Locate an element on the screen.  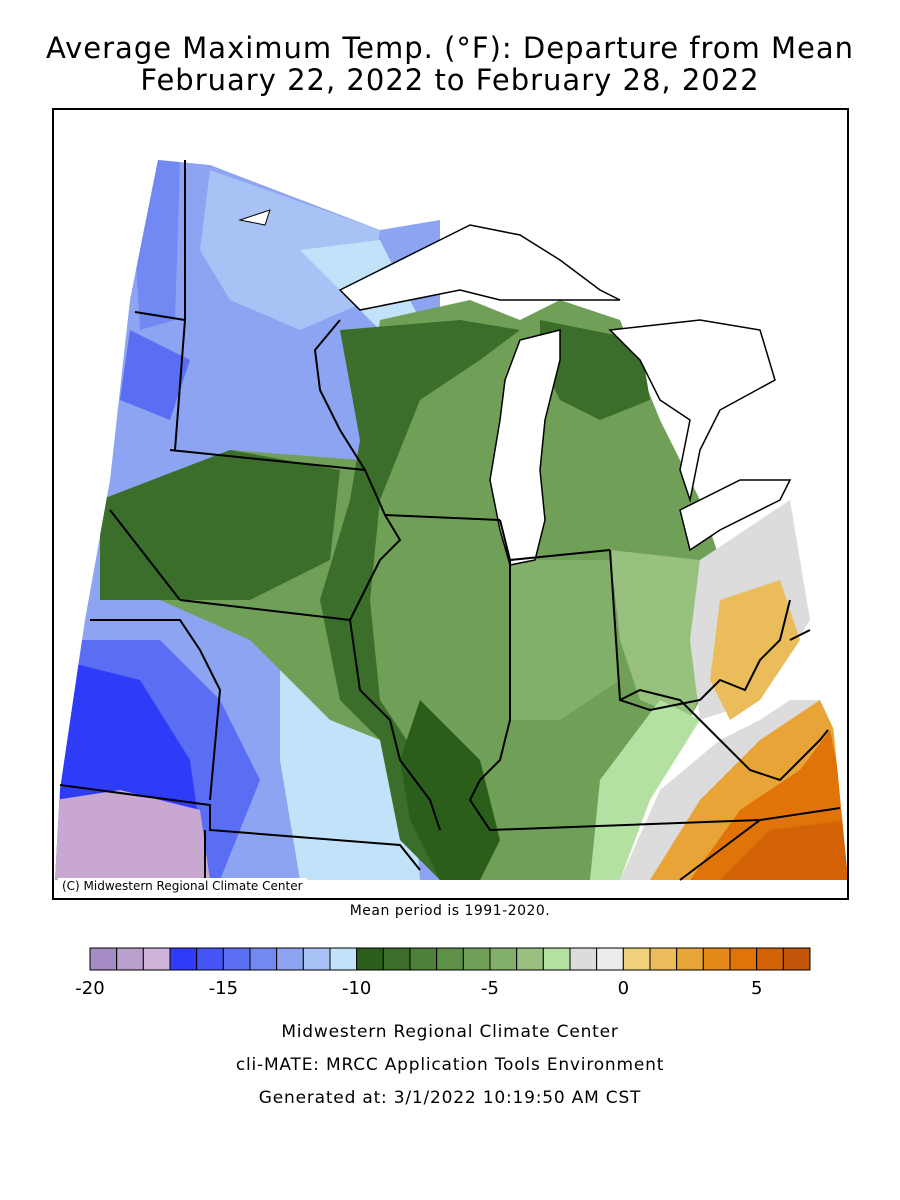
color-legend: -20 -15 -10 -5 0 5 is located at coordinates (443, 973).